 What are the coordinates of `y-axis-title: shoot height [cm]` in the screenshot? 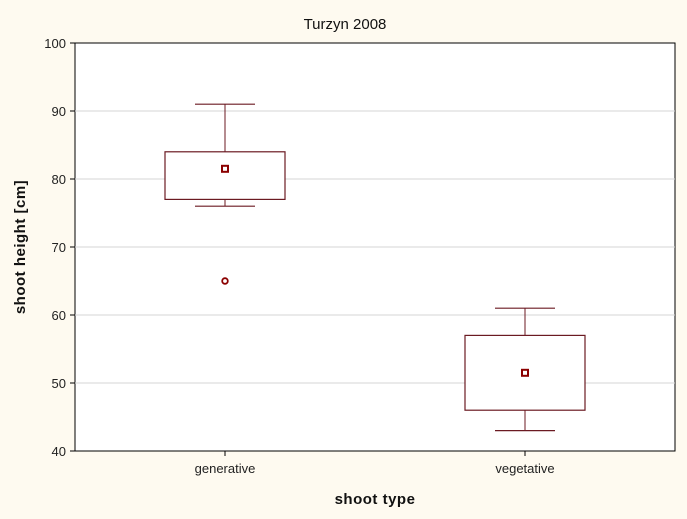 It's located at (20, 247).